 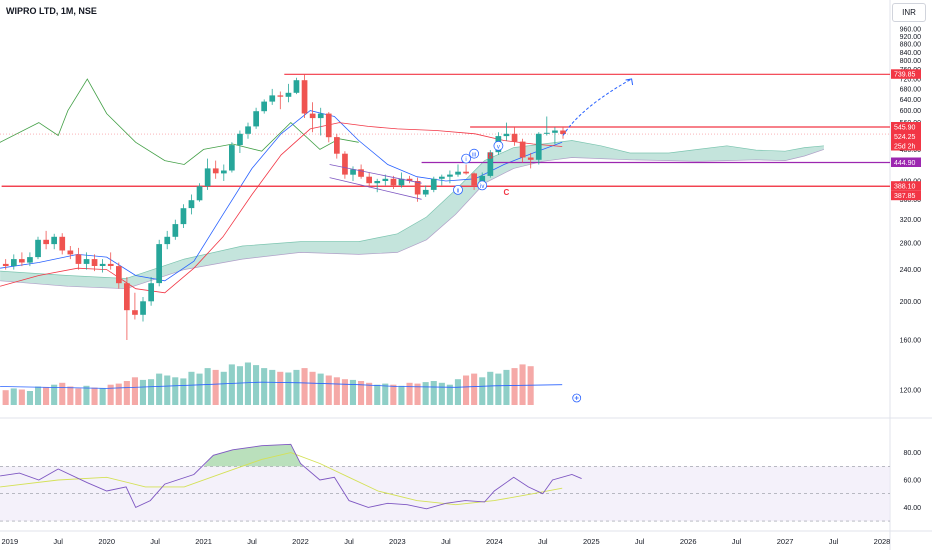 I want to click on time-tick-label: 2020, so click(x=106, y=541).